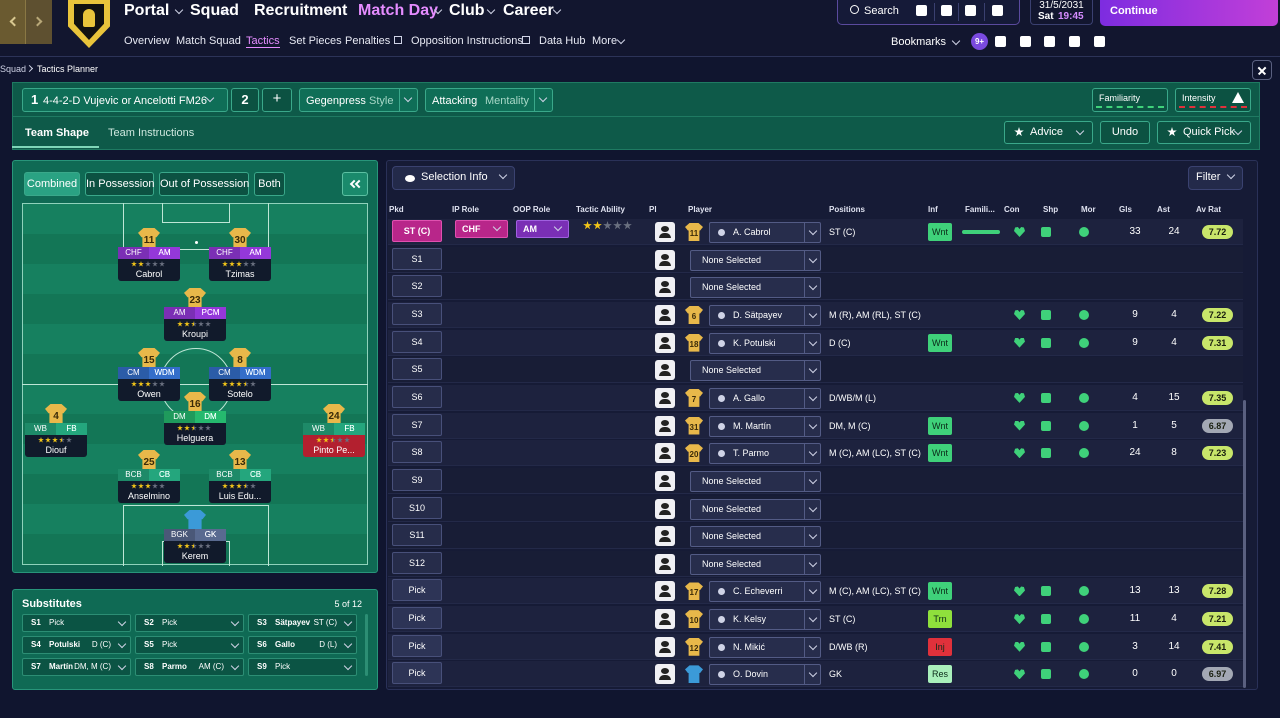 The image size is (1280, 718). Describe the element at coordinates (1209, 132) in the screenshot. I see `action-label: Quick Pick` at that location.